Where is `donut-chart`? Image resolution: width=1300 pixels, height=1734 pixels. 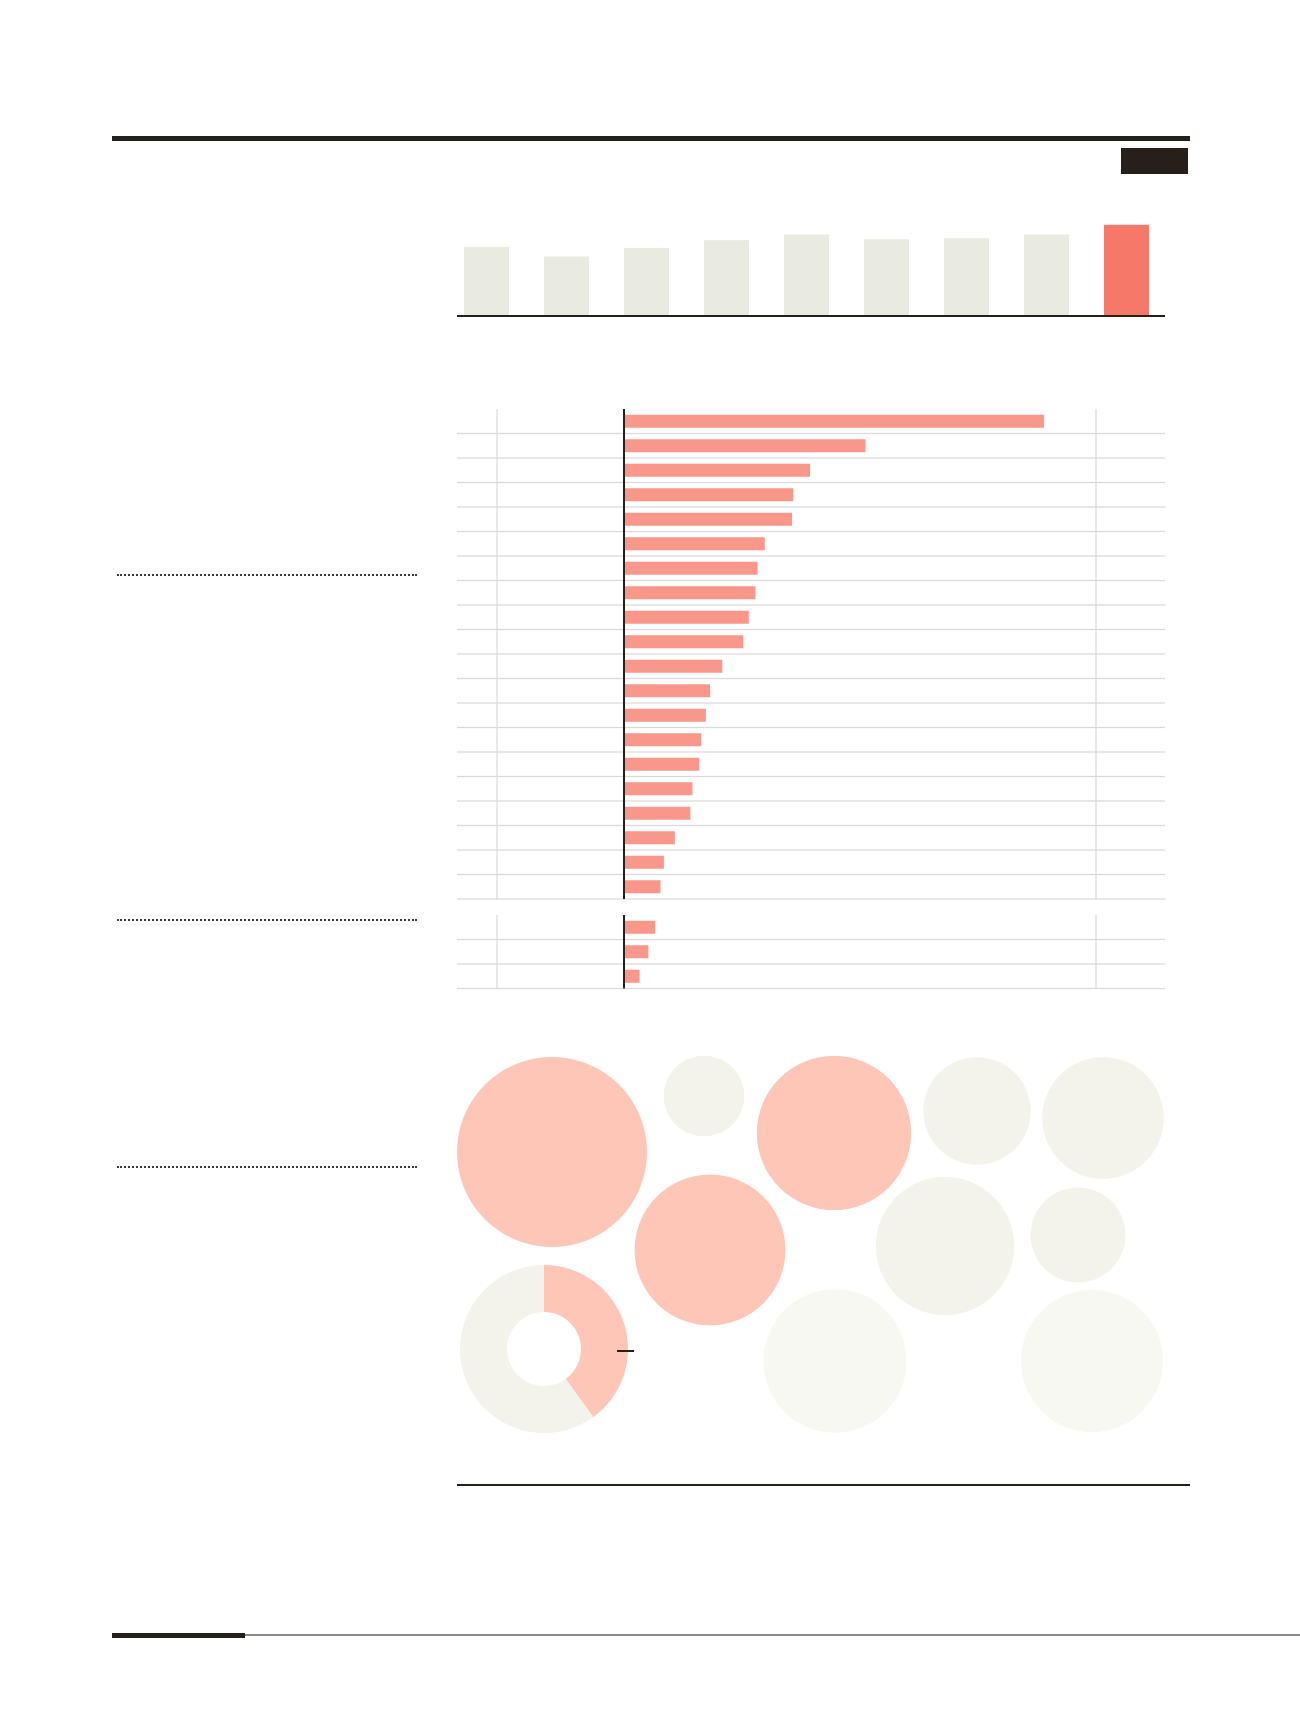
donut-chart is located at coordinates (546, 1349).